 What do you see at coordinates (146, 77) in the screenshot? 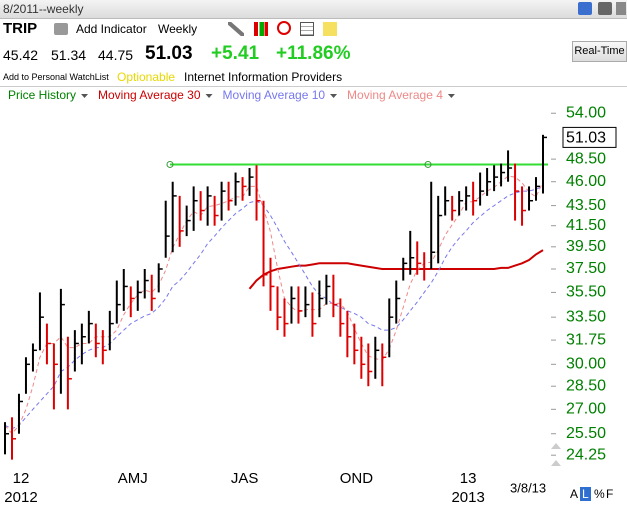
I see `optionable: Optionable` at bounding box center [146, 77].